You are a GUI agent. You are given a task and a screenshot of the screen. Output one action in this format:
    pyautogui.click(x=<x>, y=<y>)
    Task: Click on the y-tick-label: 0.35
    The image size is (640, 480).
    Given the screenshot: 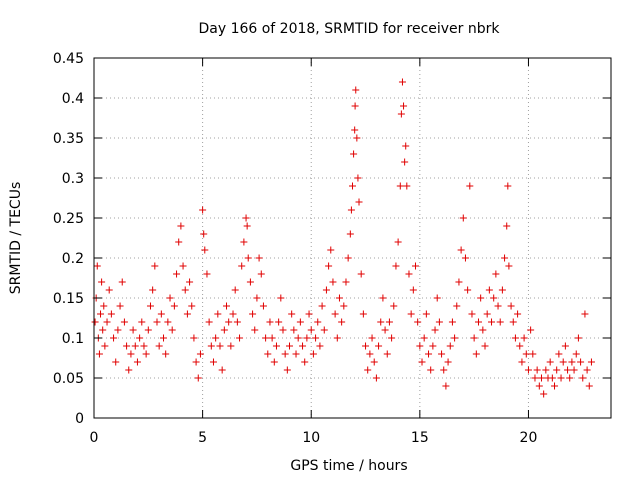 What is the action you would take?
    pyautogui.click(x=68, y=139)
    